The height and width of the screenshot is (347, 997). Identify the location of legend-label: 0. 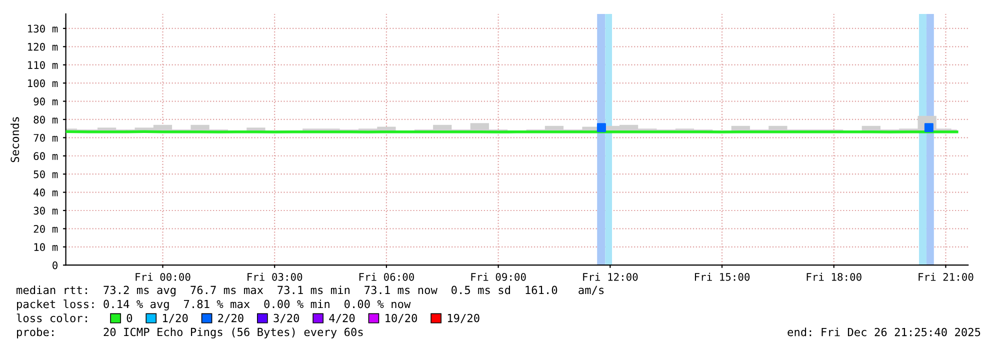
(129, 318).